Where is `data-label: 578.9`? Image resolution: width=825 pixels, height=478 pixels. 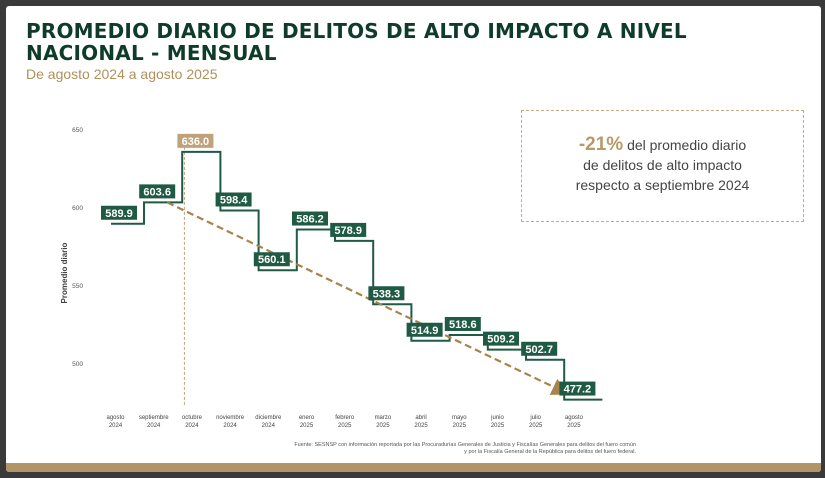
data-label: 578.9 is located at coordinates (348, 231).